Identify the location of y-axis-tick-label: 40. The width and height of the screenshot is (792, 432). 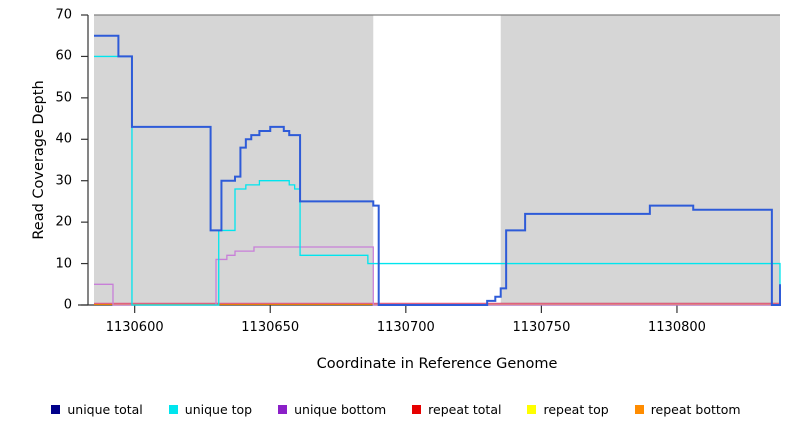
(63, 139).